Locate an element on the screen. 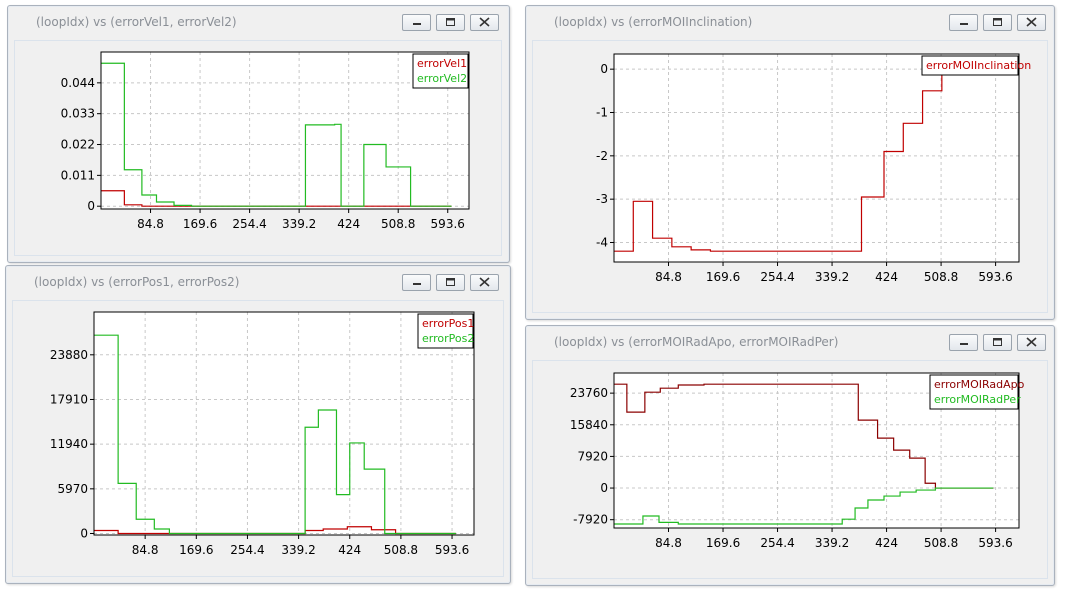 Image resolution: width=1066 pixels, height=596 pixels. y-tick-label: 0.044 is located at coordinates (78, 83).